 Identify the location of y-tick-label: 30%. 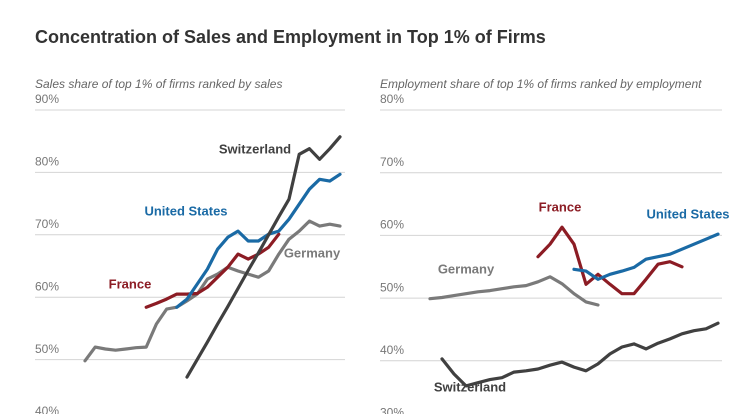
(392, 410).